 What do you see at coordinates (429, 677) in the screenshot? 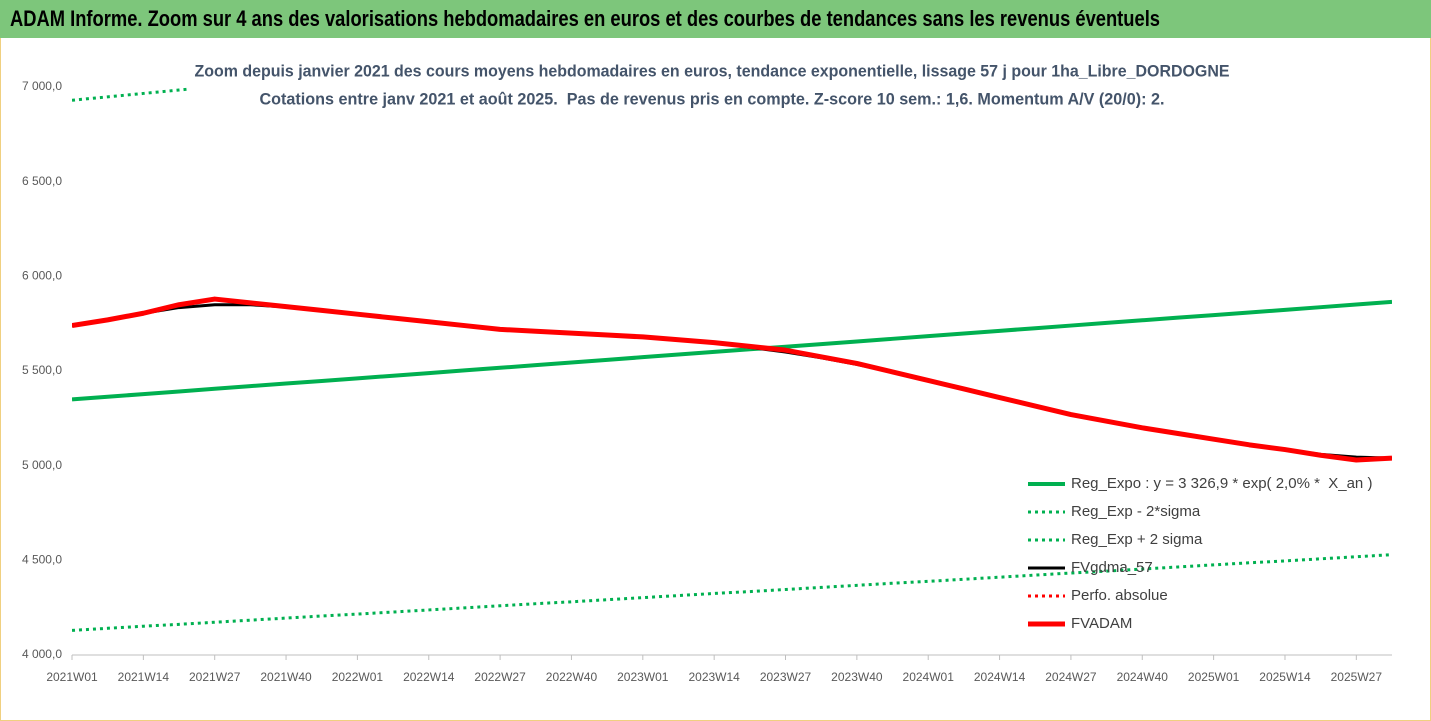
I see `x-tick-label: 2022W14` at bounding box center [429, 677].